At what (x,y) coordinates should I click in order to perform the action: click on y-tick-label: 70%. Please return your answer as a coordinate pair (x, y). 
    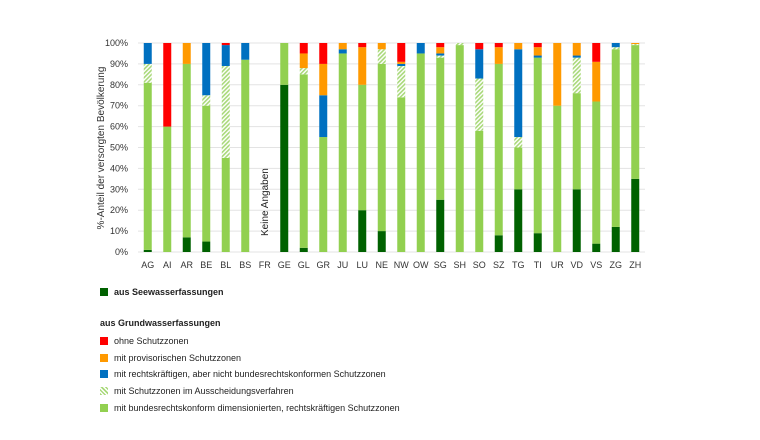
    Looking at the image, I should click on (119, 106).